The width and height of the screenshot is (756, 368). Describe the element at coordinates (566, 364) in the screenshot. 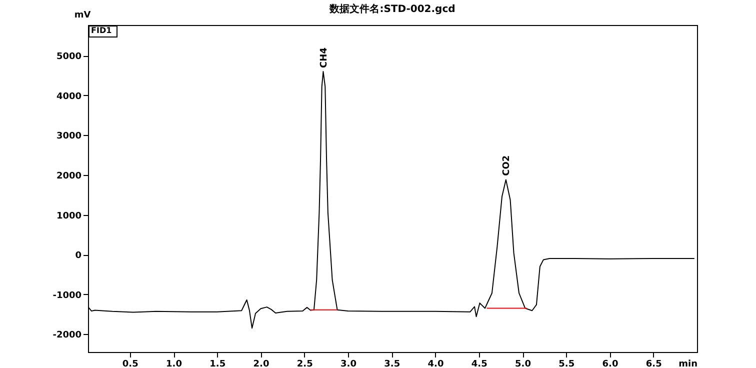

I see `x-tick-label: 5.5` at that location.